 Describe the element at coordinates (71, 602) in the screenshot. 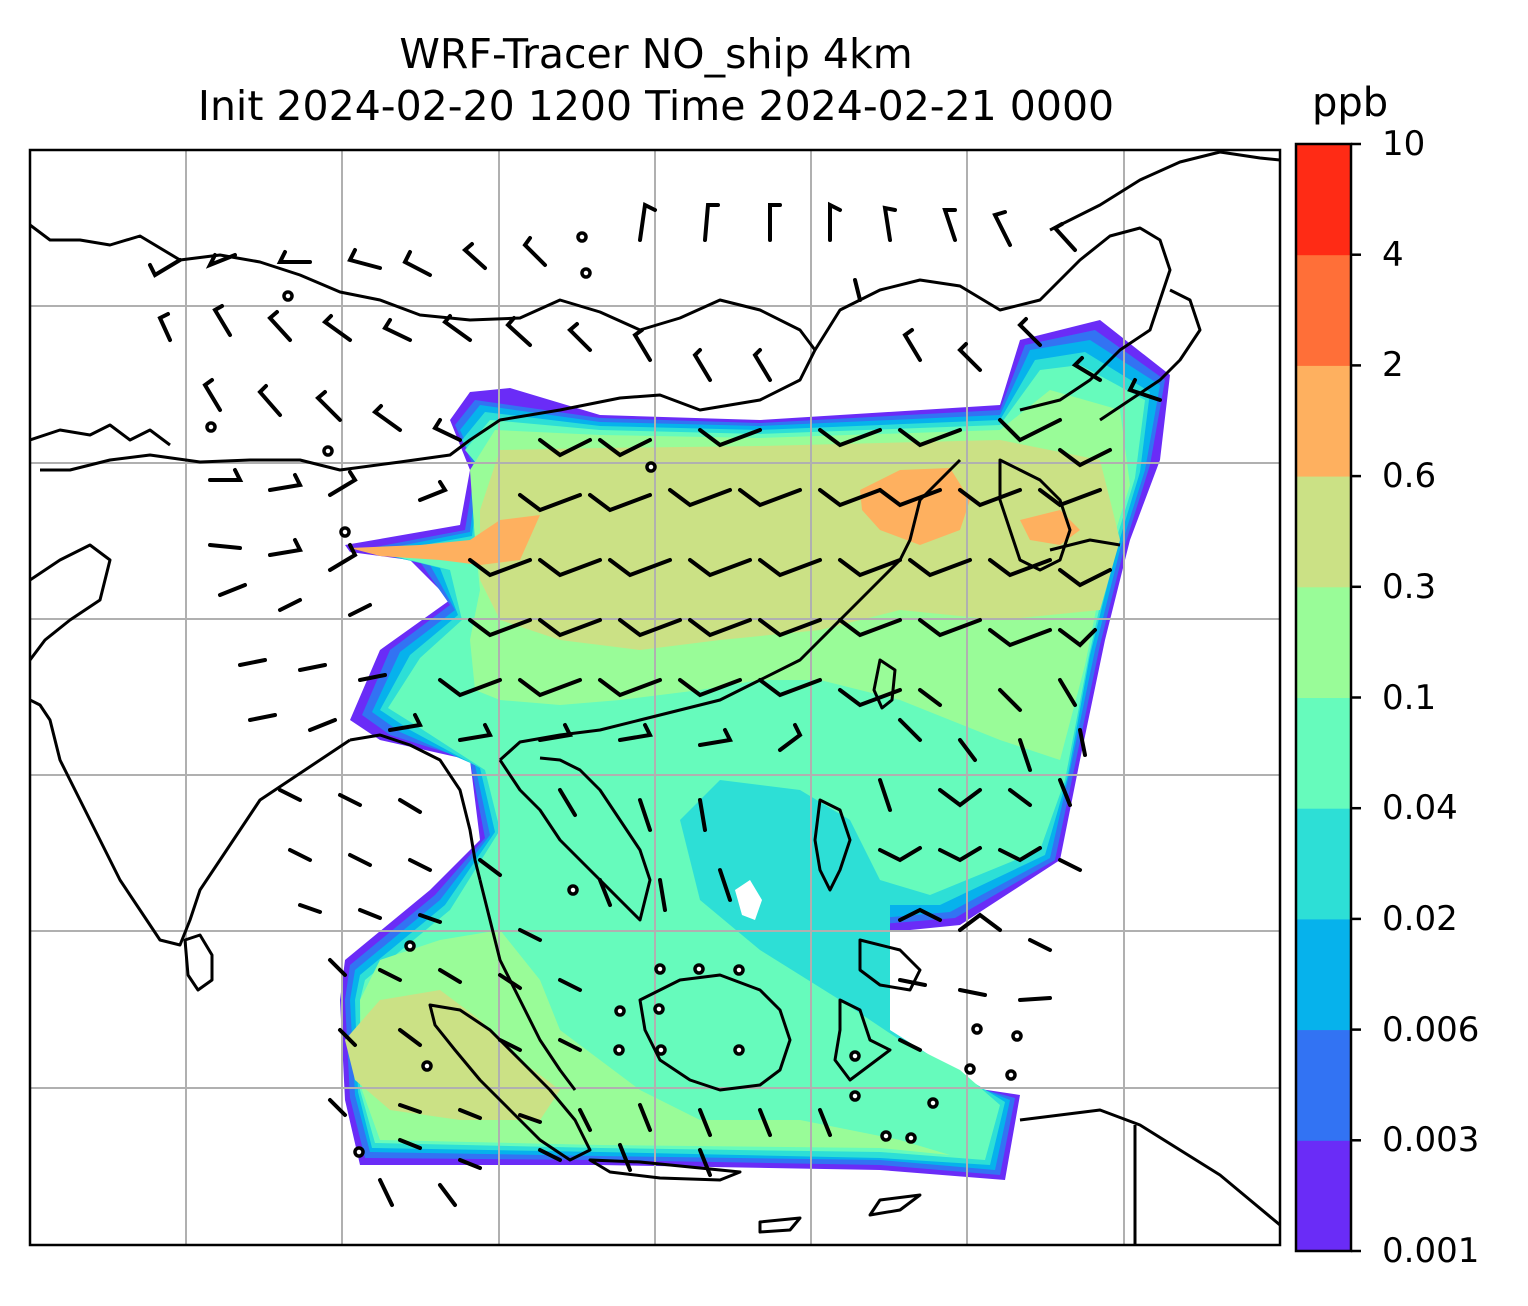

I see `coastline-arabian` at that location.